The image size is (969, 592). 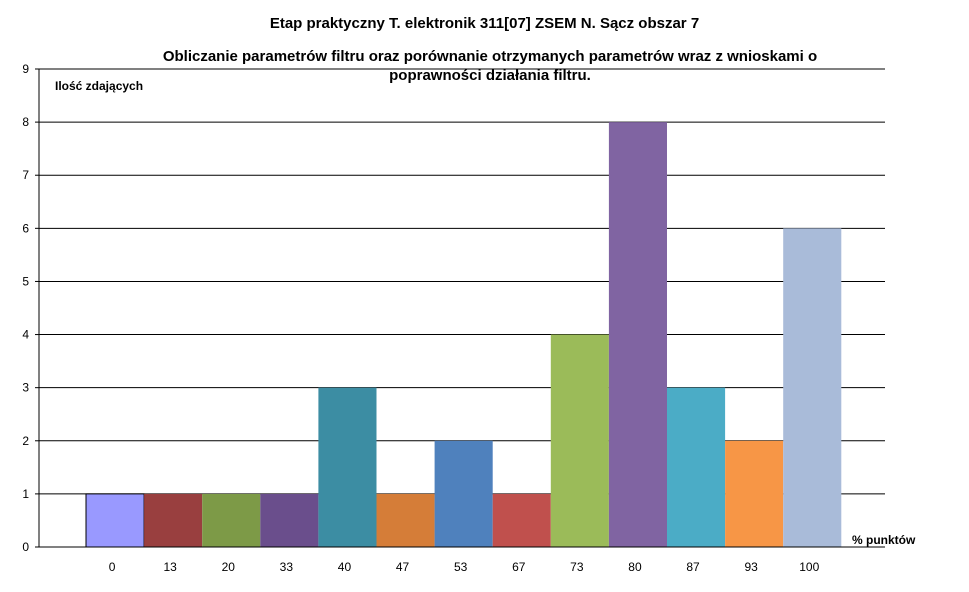 I want to click on x-tick-label: 93, so click(x=751, y=567).